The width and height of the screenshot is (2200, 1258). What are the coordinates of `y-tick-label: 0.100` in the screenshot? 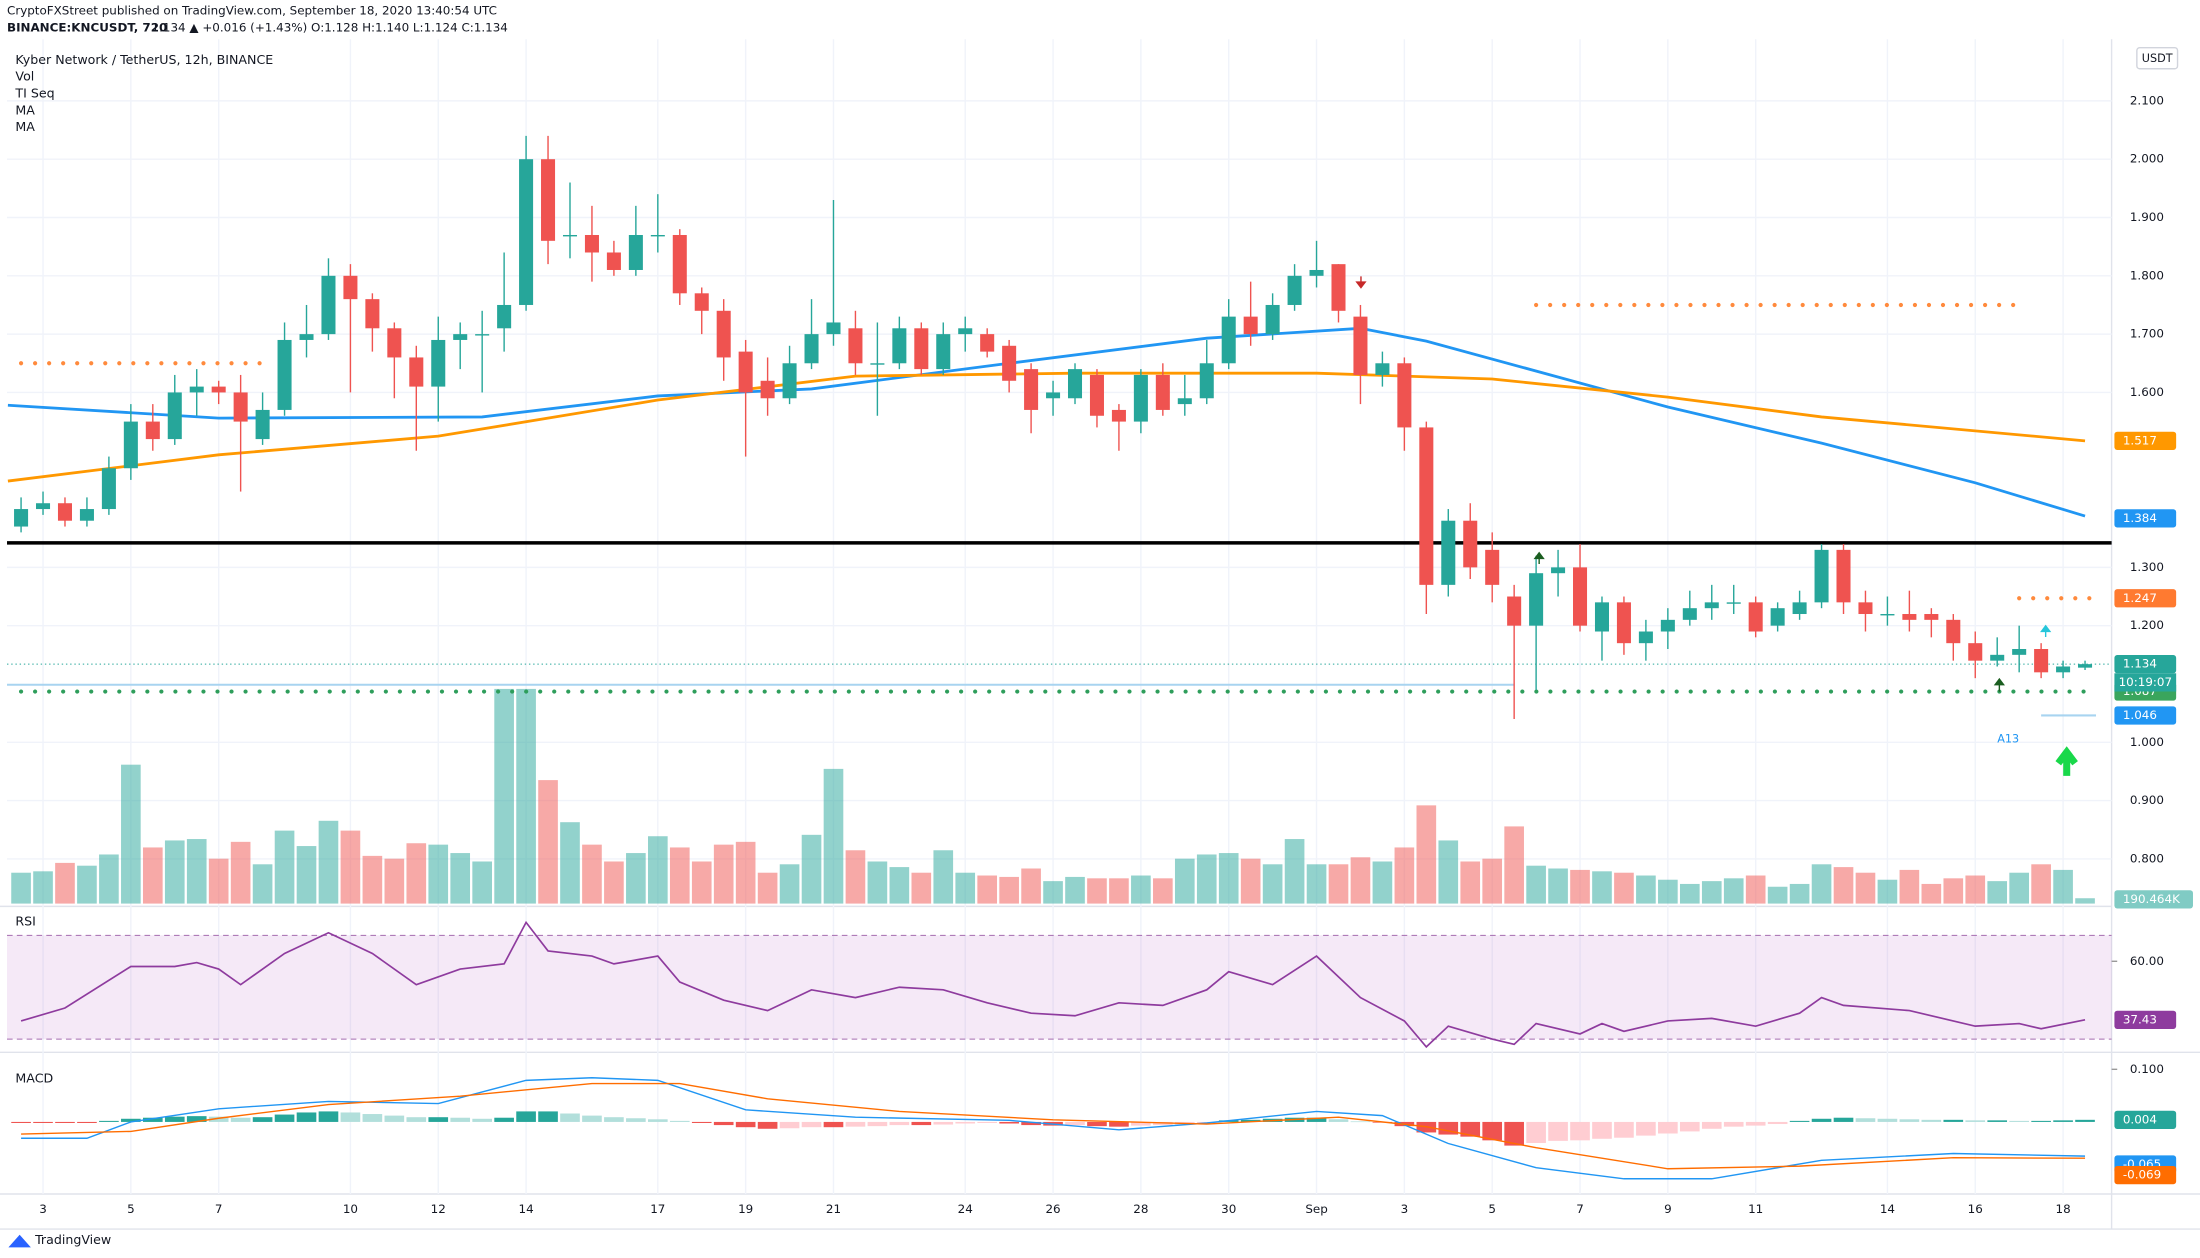 It's located at (2147, 1069).